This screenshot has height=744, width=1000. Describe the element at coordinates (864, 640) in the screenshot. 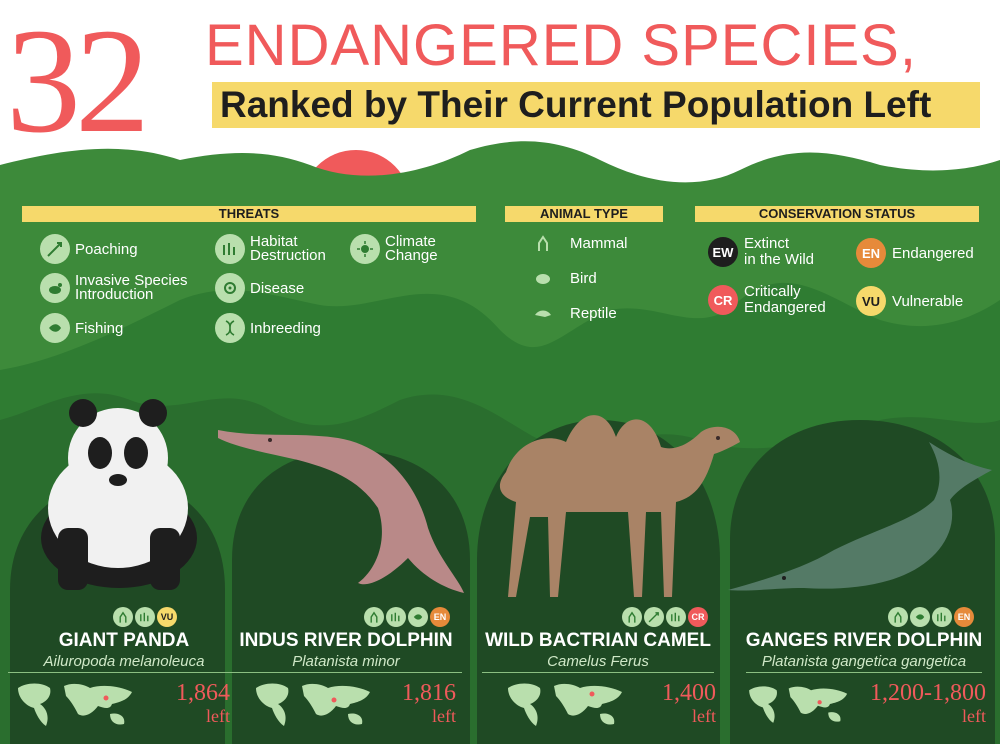

I see `species-name: GANGES RIVER DOLPHIN` at that location.